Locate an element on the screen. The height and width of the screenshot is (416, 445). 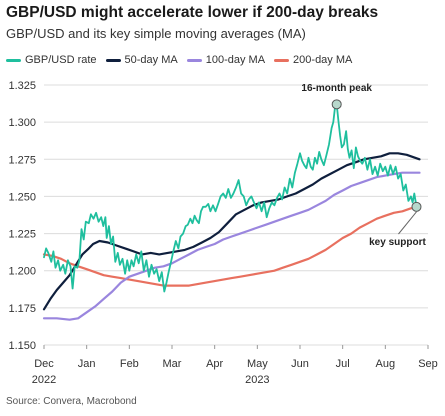
x-tick-label: Feb is located at coordinates (129, 364).